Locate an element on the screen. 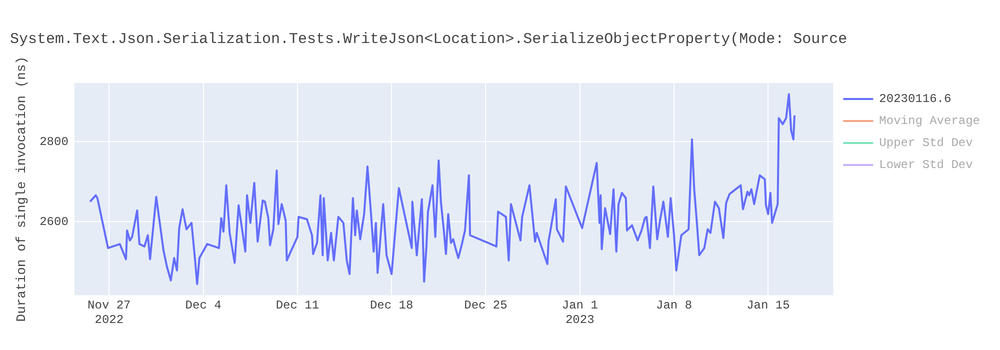 This screenshot has width=1000, height=350. x-tick-label: Dec 18 is located at coordinates (392, 305).